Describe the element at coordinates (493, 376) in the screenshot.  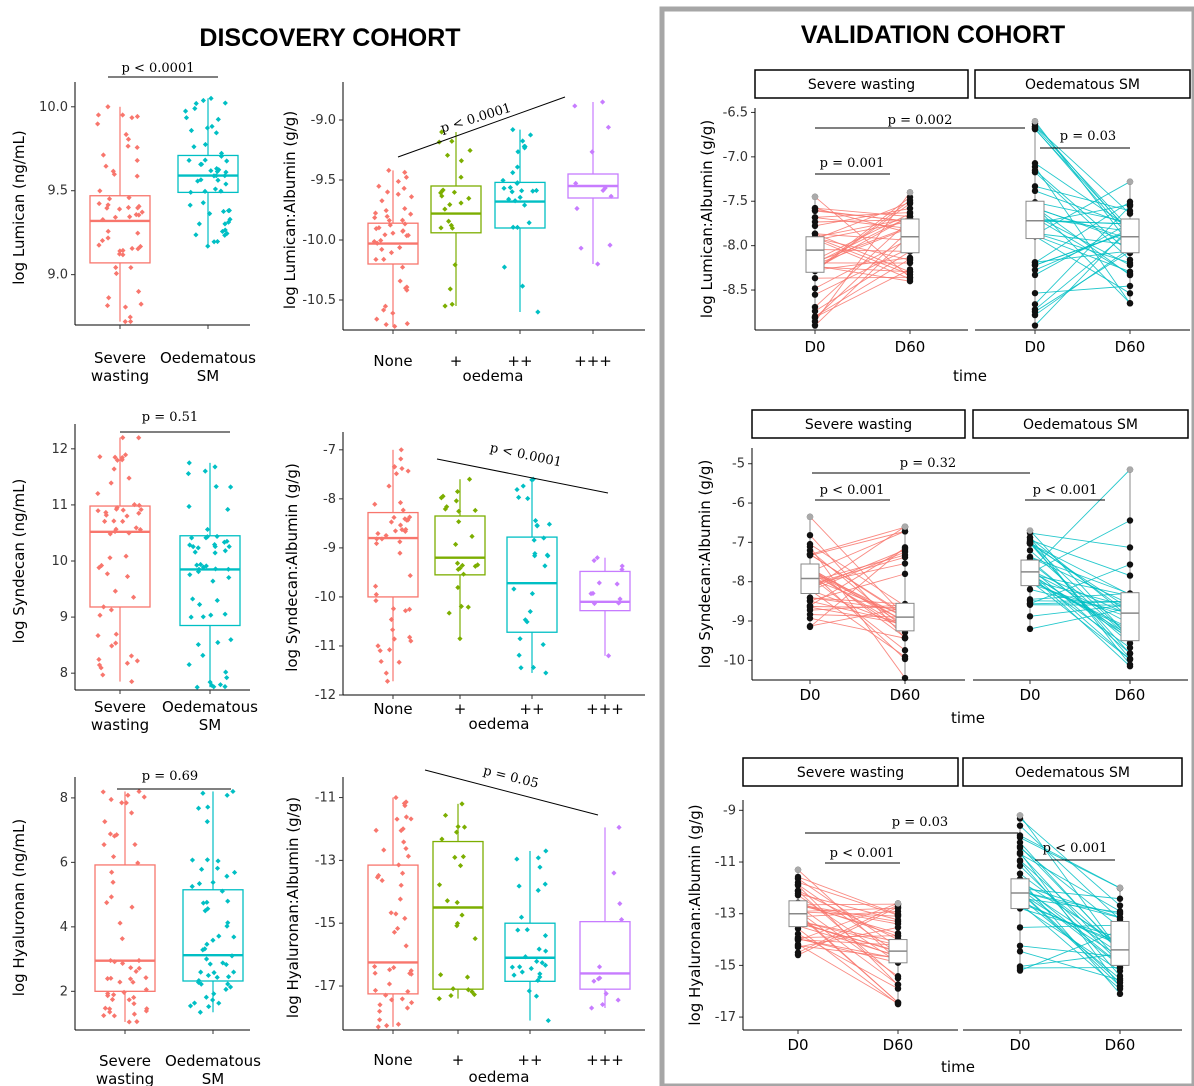
I see `x-axis-label: oedema` at that location.